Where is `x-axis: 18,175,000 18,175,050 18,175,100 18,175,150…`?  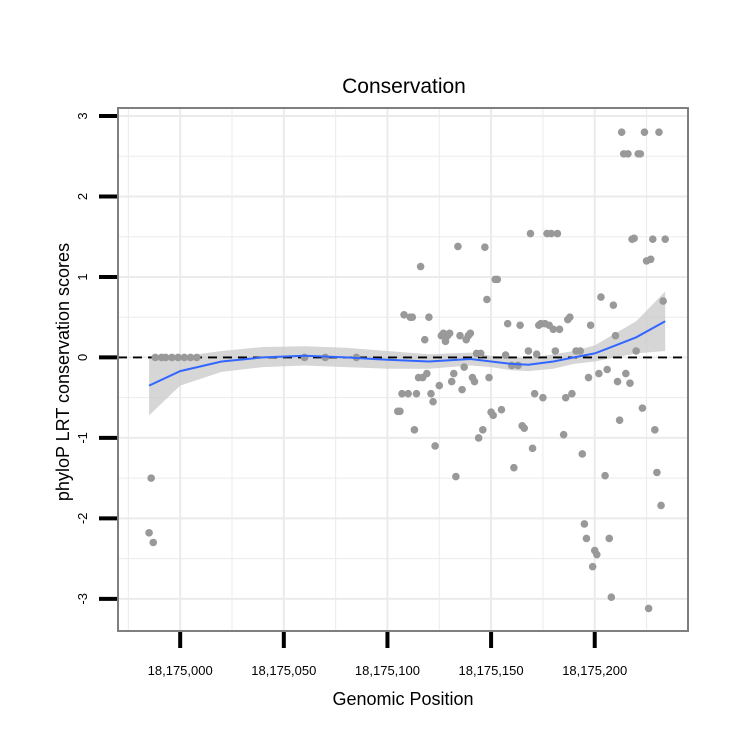 x-axis: 18,175,000 18,175,050 18,175,100 18,175,150… is located at coordinates (387, 655).